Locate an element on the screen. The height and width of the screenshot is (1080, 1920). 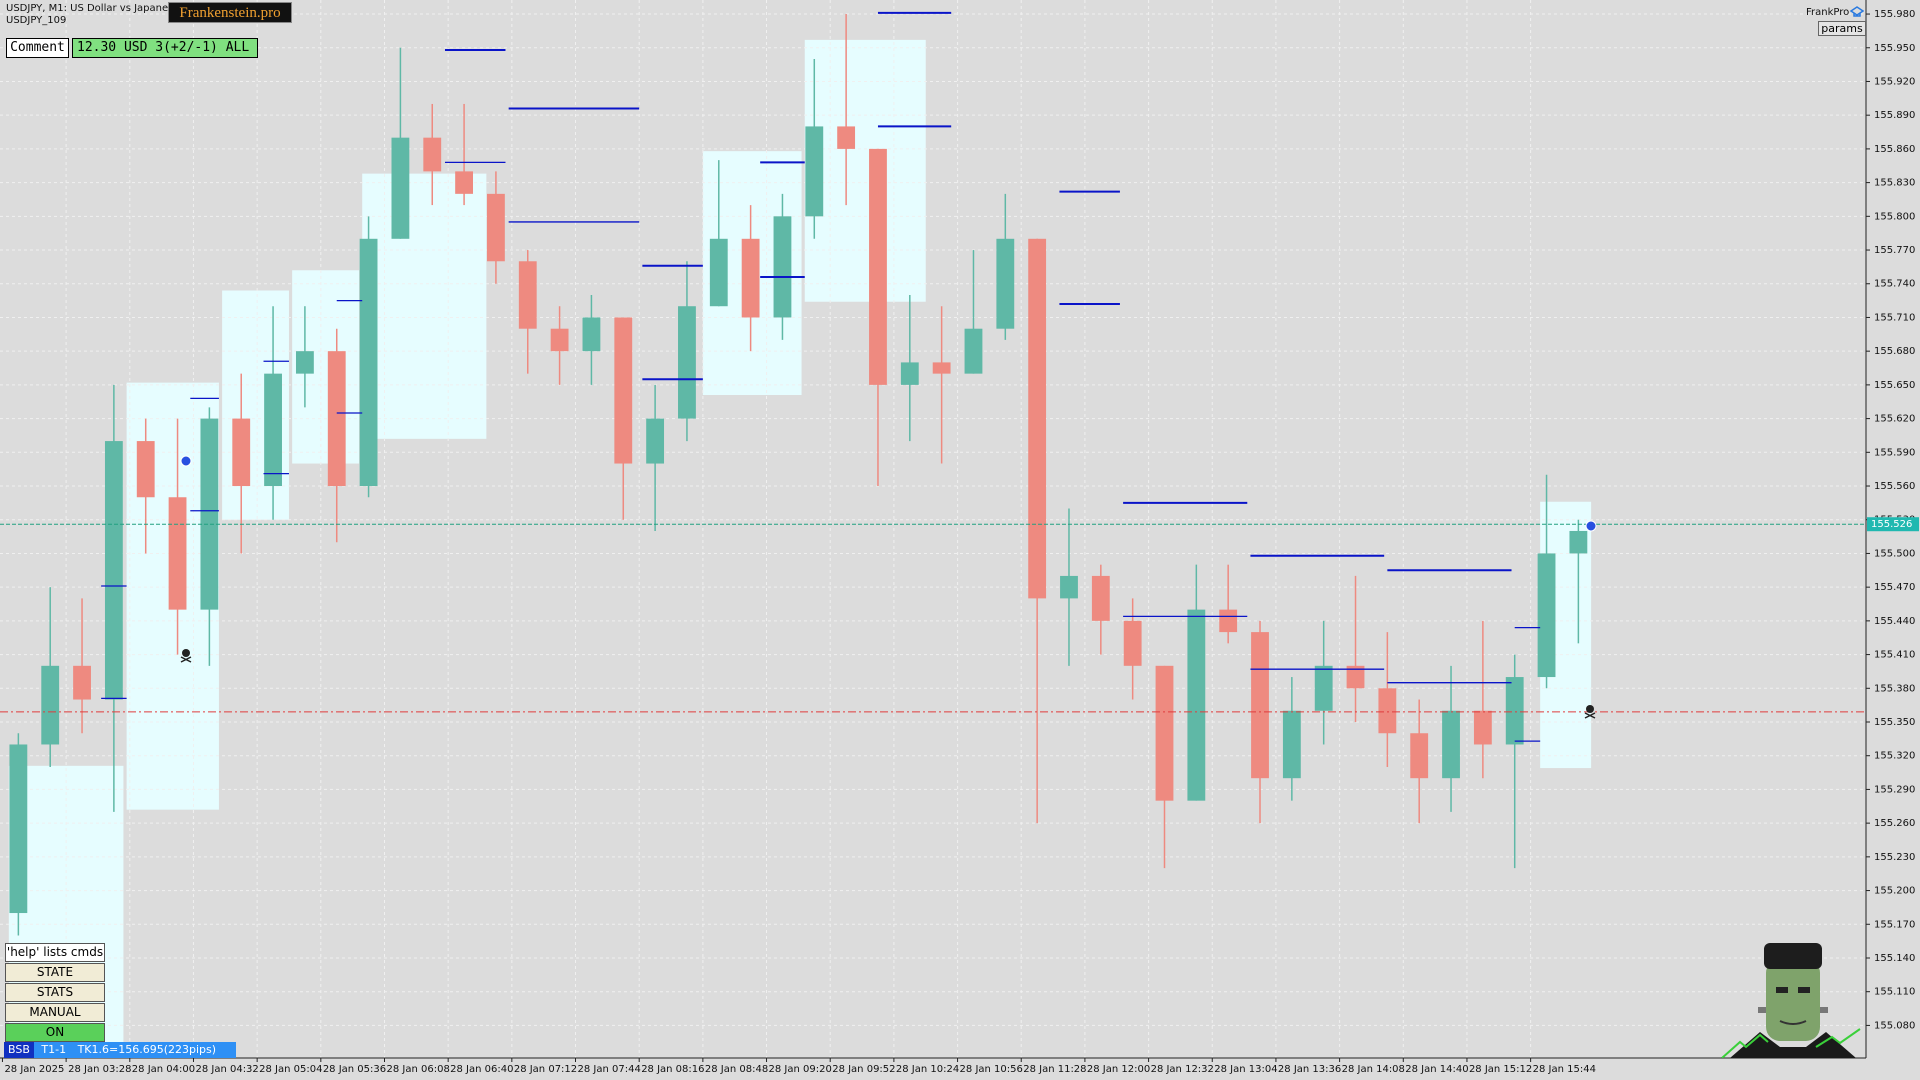
y-tick-label: 155.830 is located at coordinates (1894, 183).